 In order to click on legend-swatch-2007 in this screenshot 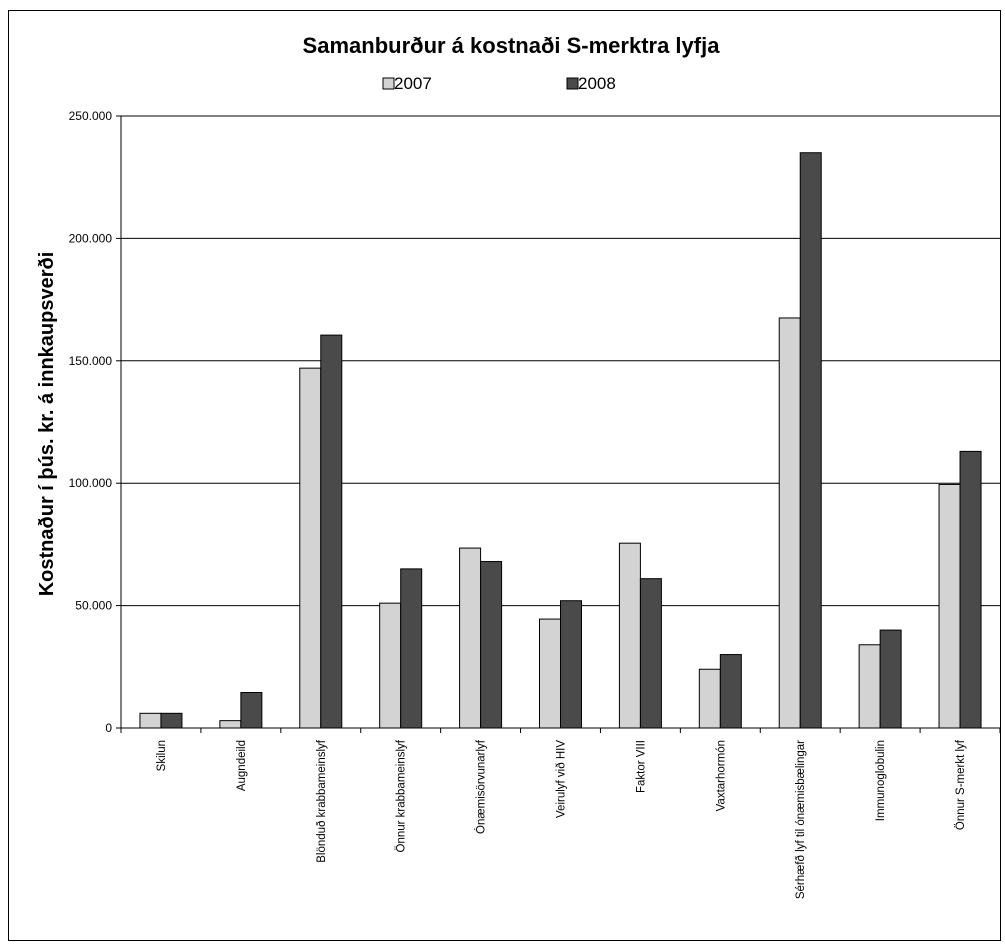, I will do `click(388, 83)`.